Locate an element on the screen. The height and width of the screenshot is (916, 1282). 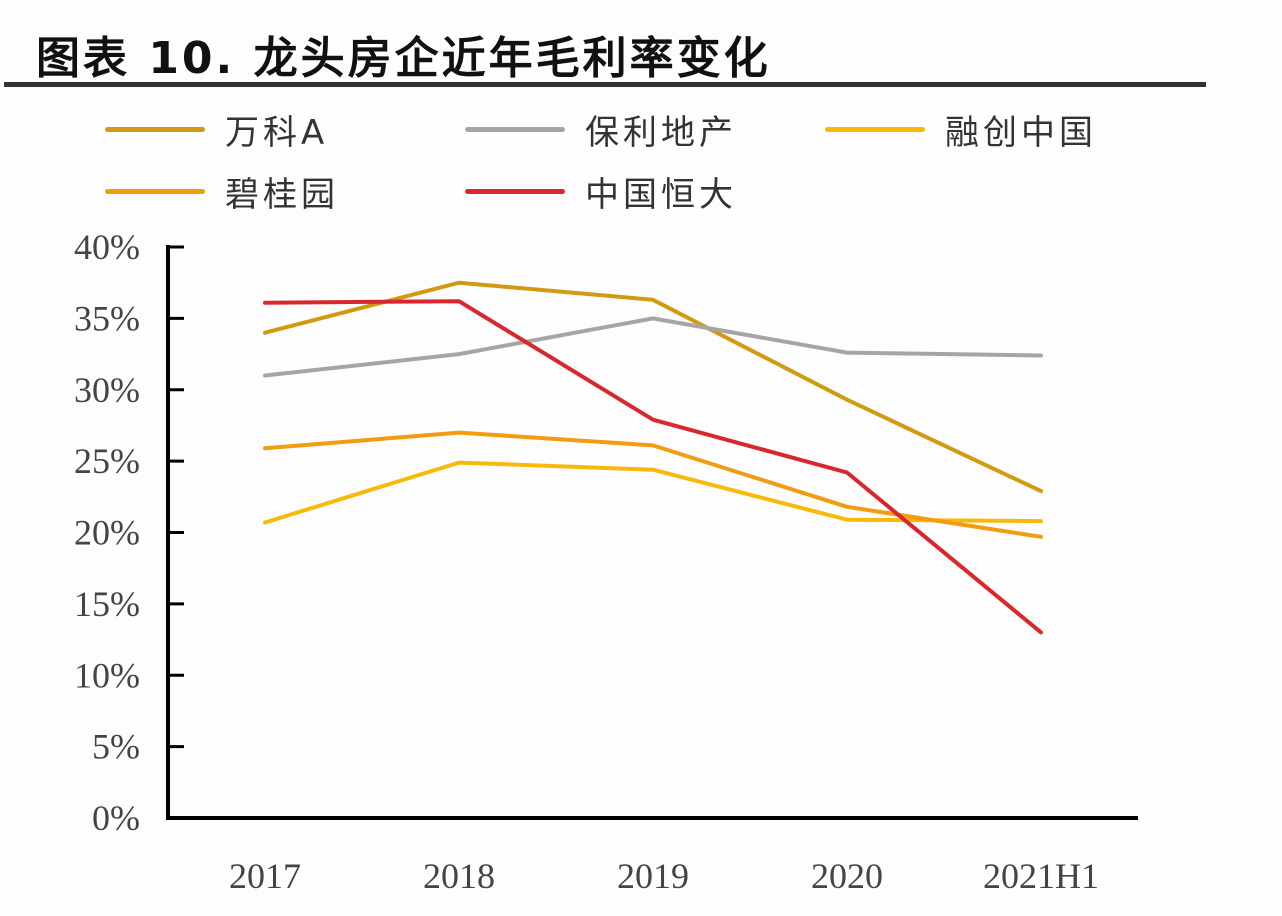
y-tick-label: 30% is located at coordinates (107, 390).